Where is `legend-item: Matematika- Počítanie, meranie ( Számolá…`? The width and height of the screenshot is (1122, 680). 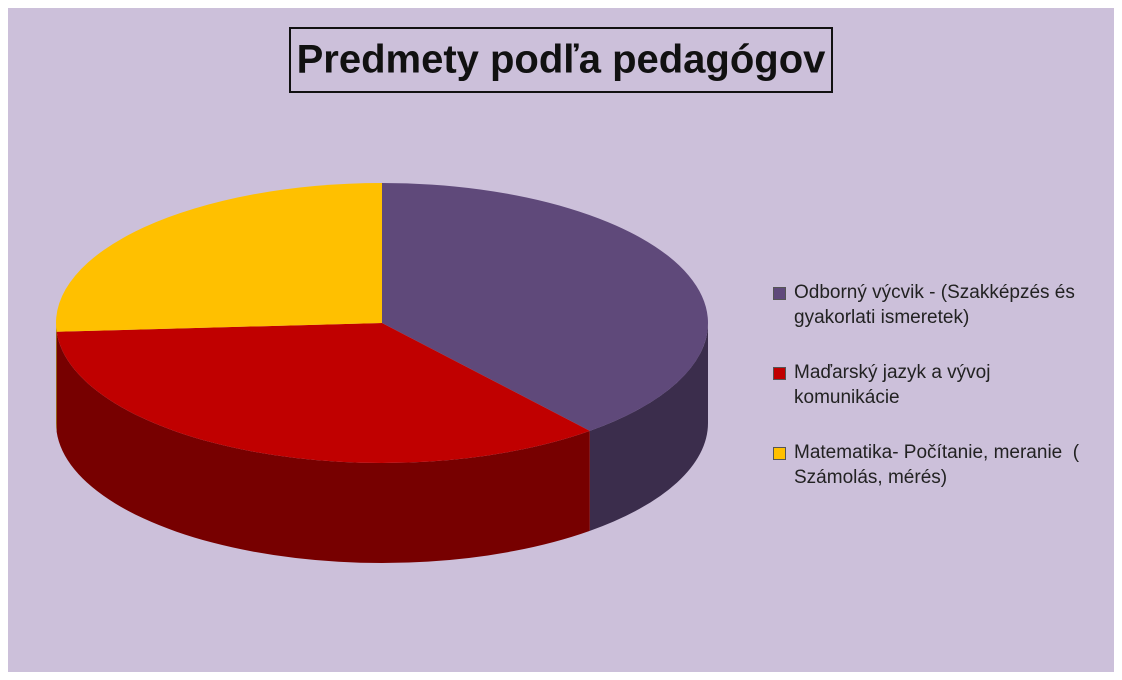 legend-item: Matematika- Počítanie, meranie ( Számolá… is located at coordinates (930, 465).